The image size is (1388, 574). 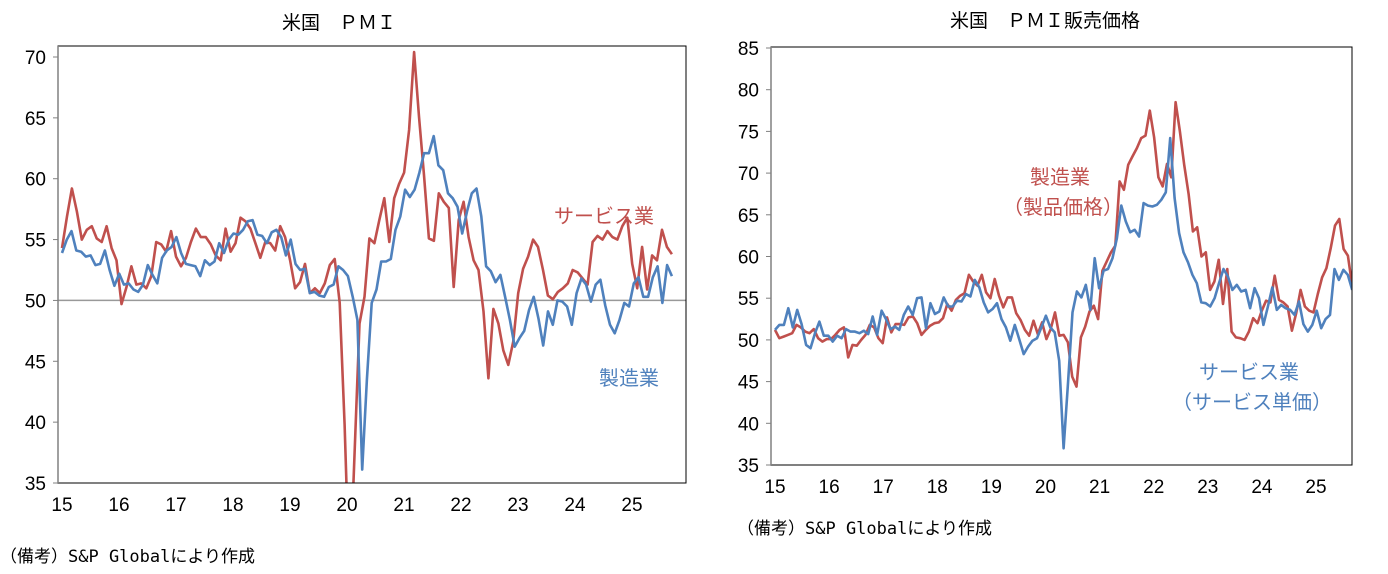 What do you see at coordinates (1249, 372) in the screenshot?
I see `right-service-label: サービス業` at bounding box center [1249, 372].